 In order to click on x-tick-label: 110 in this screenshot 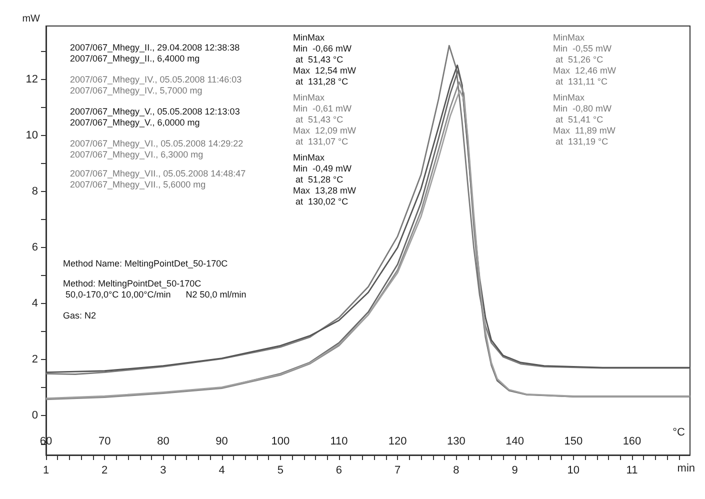, I will do `click(339, 442)`.